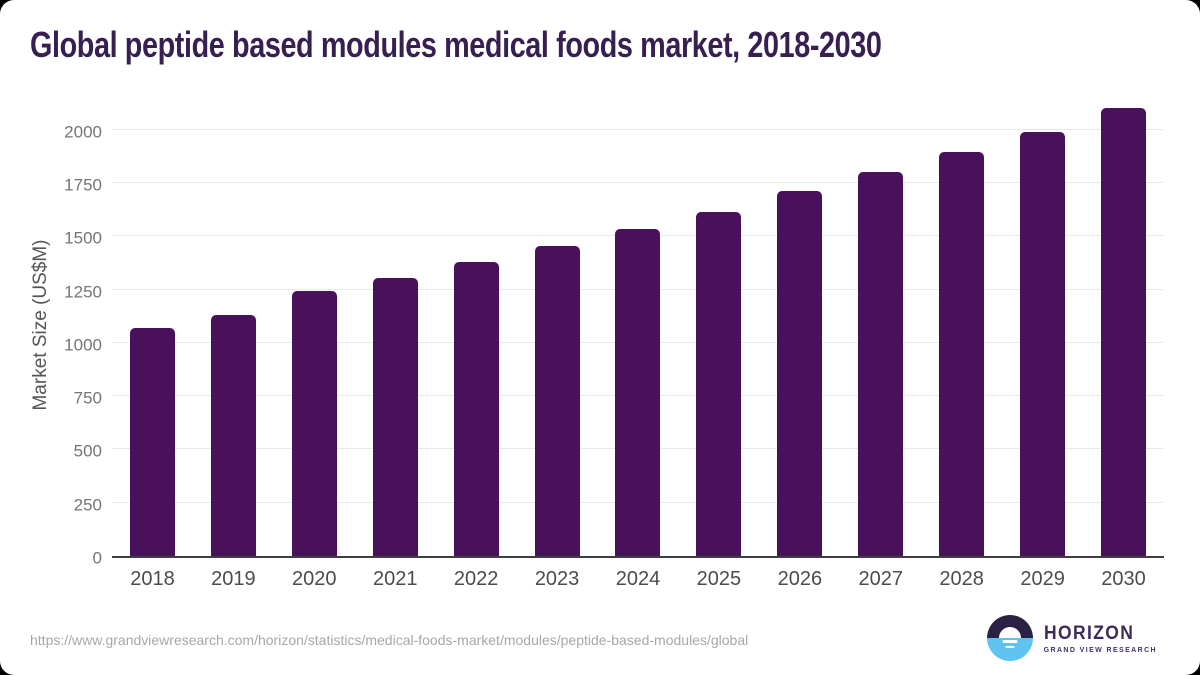  I want to click on bar-2028, so click(962, 354).